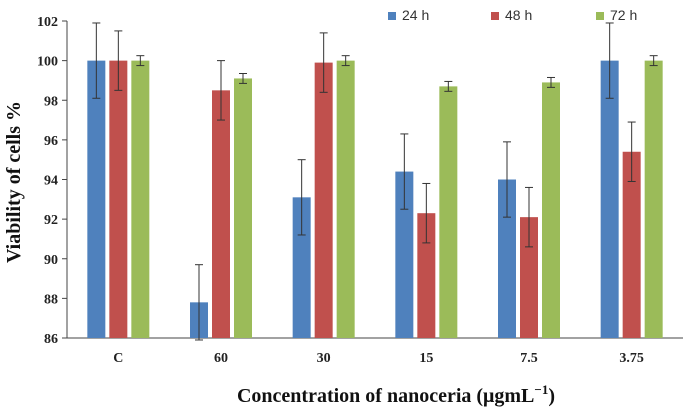 The width and height of the screenshot is (685, 416). What do you see at coordinates (631, 358) in the screenshot?
I see `x-tick-label: 3.75` at bounding box center [631, 358].